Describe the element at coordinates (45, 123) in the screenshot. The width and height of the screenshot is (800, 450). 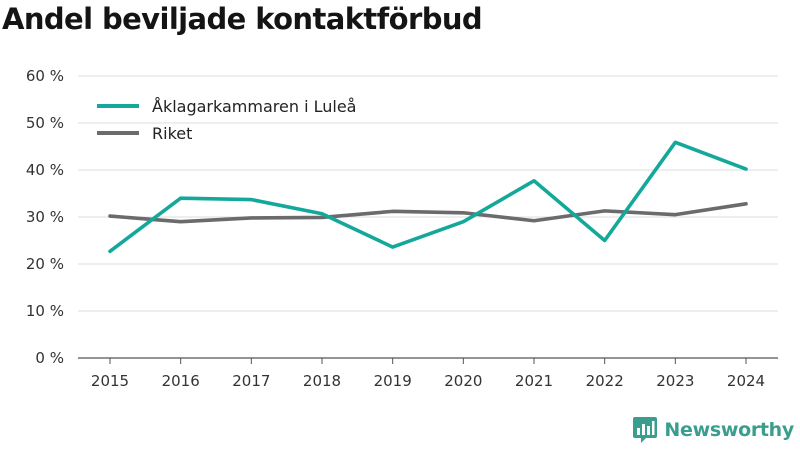
I see `y-tick-label: 50 %` at that location.